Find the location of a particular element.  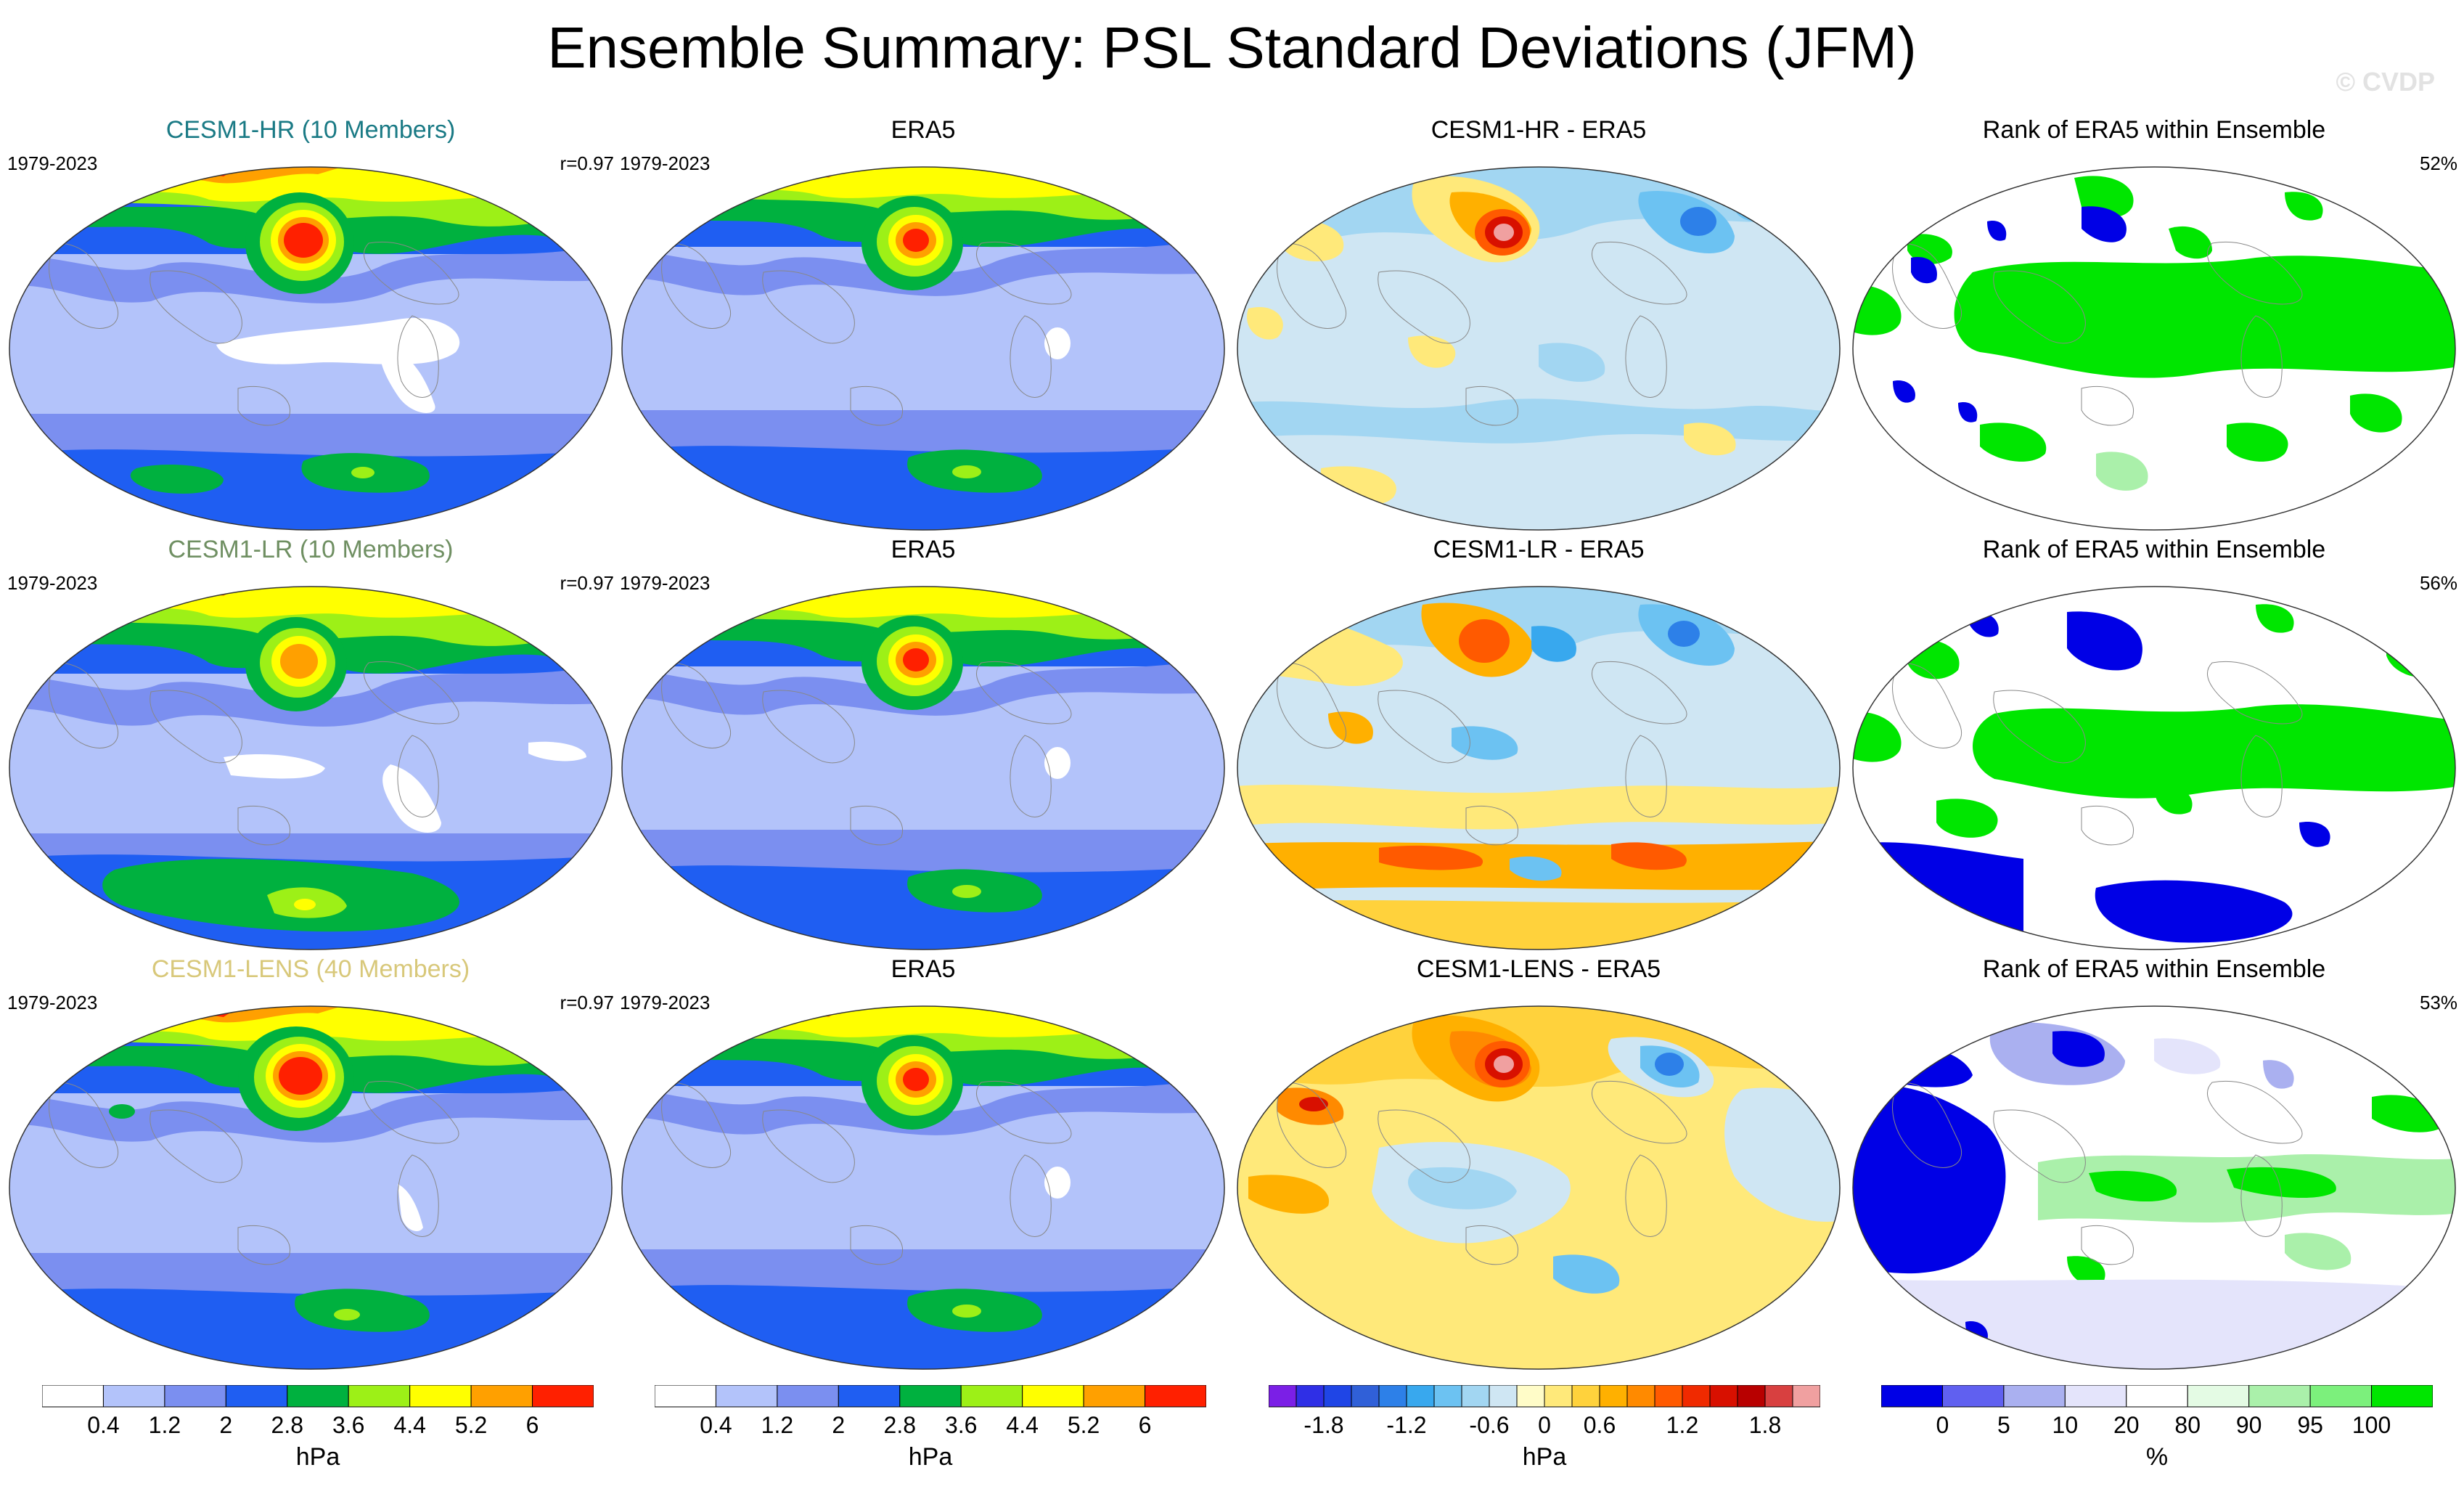

colorbar-tick-label: 5 is located at coordinates (2003, 1425).